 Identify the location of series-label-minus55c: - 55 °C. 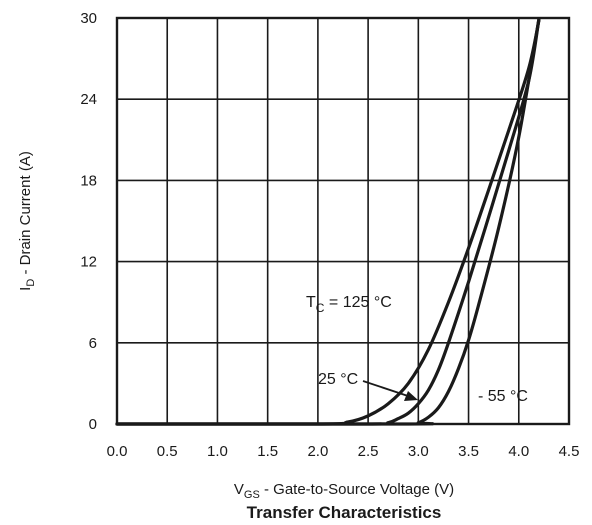
(503, 396).